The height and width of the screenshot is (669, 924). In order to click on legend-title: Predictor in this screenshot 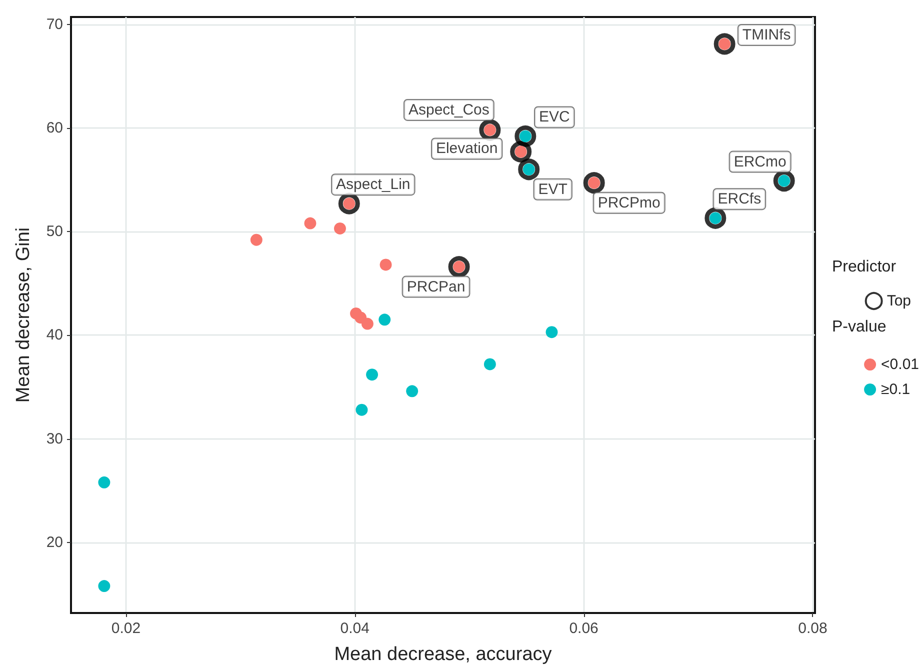, I will do `click(864, 267)`.